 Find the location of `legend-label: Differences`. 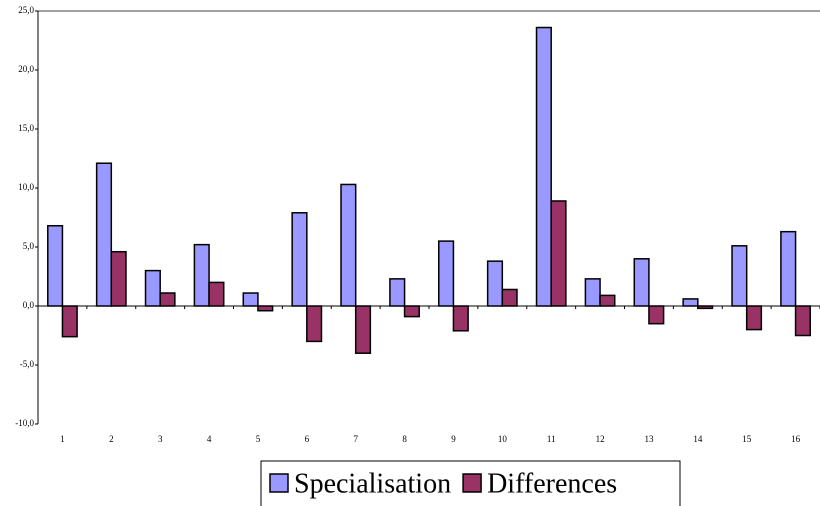

legend-label: Differences is located at coordinates (552, 483).